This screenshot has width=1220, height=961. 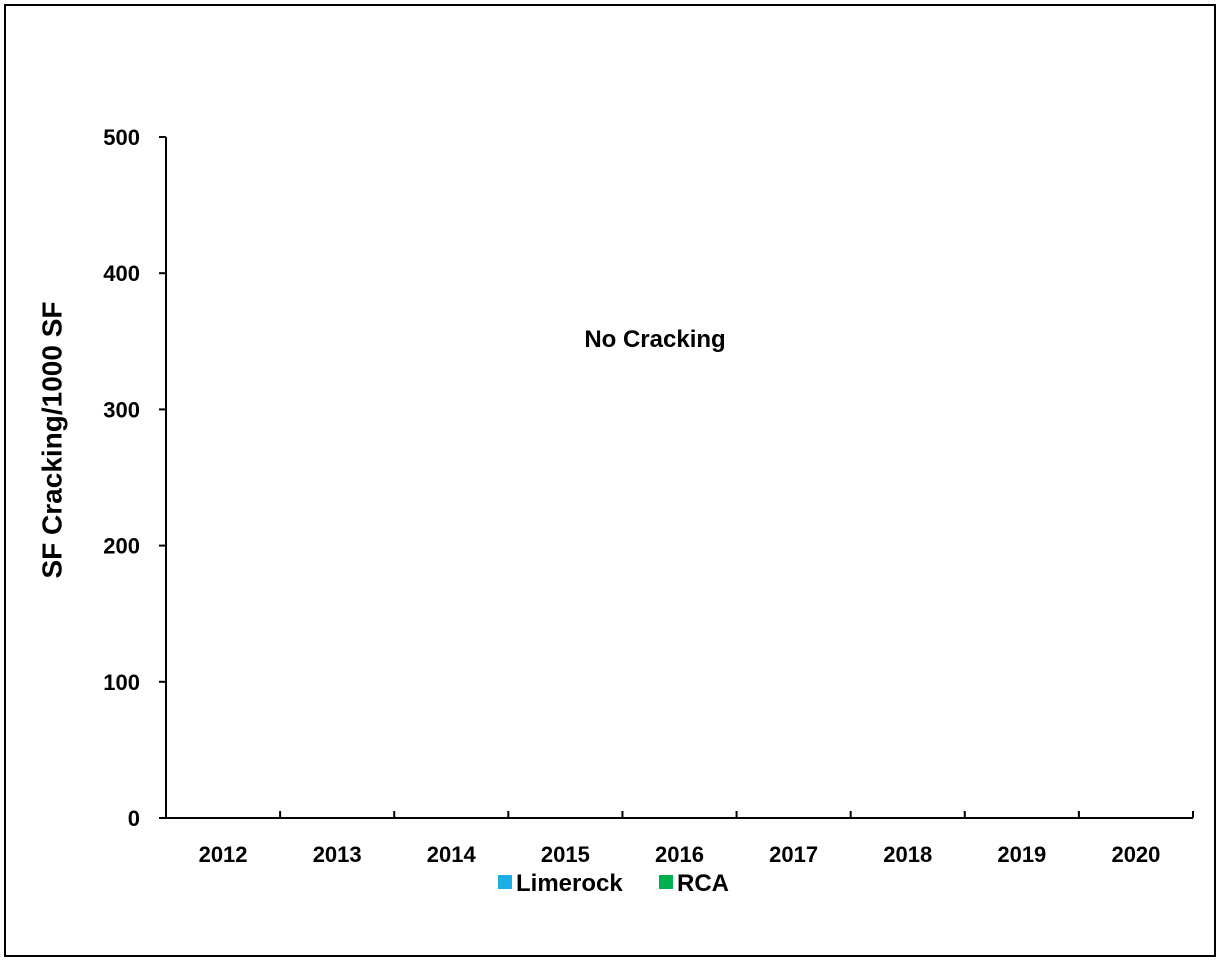 What do you see at coordinates (337, 854) in the screenshot?
I see `x-tick-label: 2013` at bounding box center [337, 854].